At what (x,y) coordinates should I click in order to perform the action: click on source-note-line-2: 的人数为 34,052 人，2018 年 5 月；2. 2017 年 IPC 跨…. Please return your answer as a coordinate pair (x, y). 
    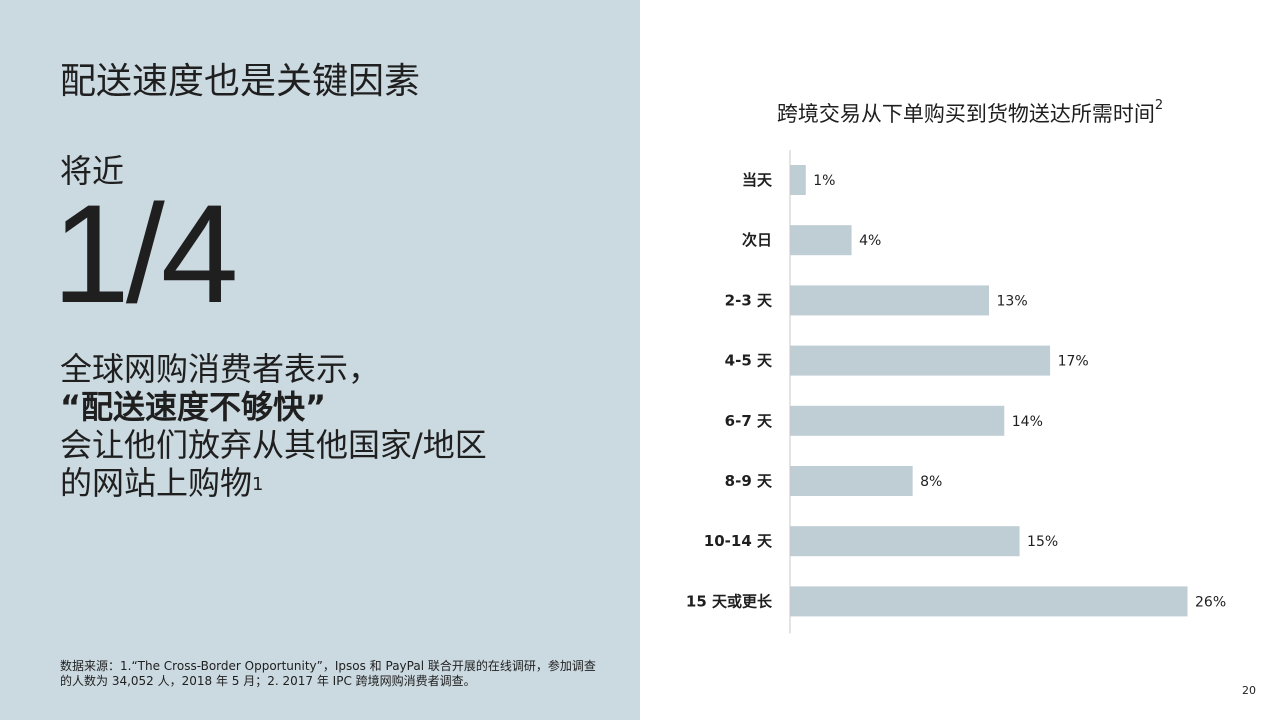
    Looking at the image, I should click on (268, 681).